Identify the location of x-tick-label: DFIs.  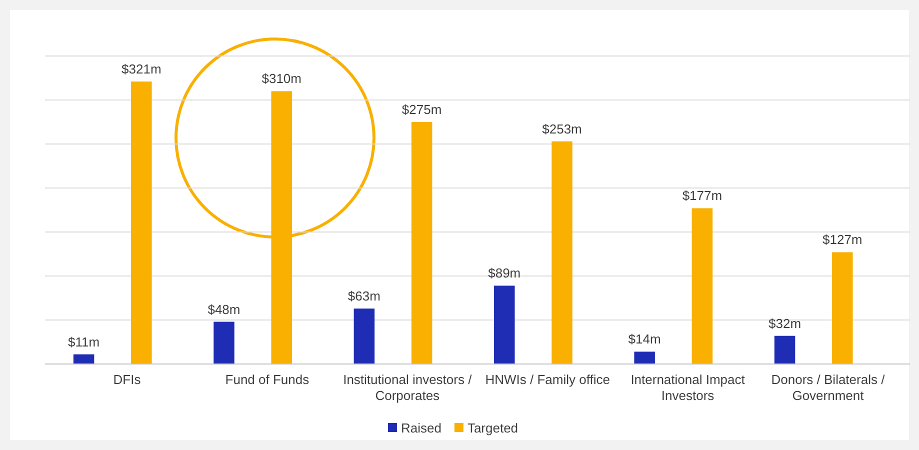
(127, 379).